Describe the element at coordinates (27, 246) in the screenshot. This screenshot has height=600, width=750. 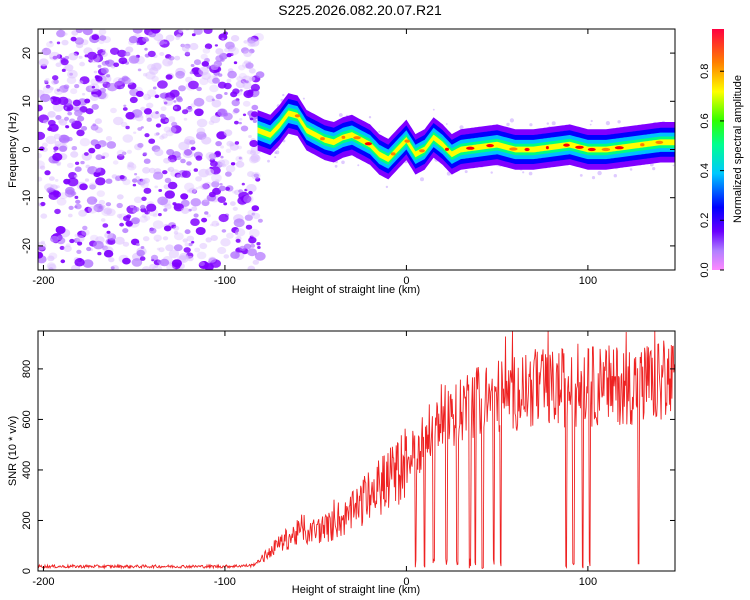
I see `spectrogram-ytick-label: -20` at that location.